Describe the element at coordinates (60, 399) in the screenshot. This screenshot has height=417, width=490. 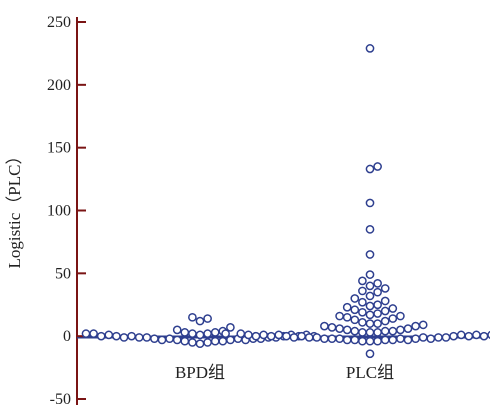
I see `y-tick-label: -50` at that location.